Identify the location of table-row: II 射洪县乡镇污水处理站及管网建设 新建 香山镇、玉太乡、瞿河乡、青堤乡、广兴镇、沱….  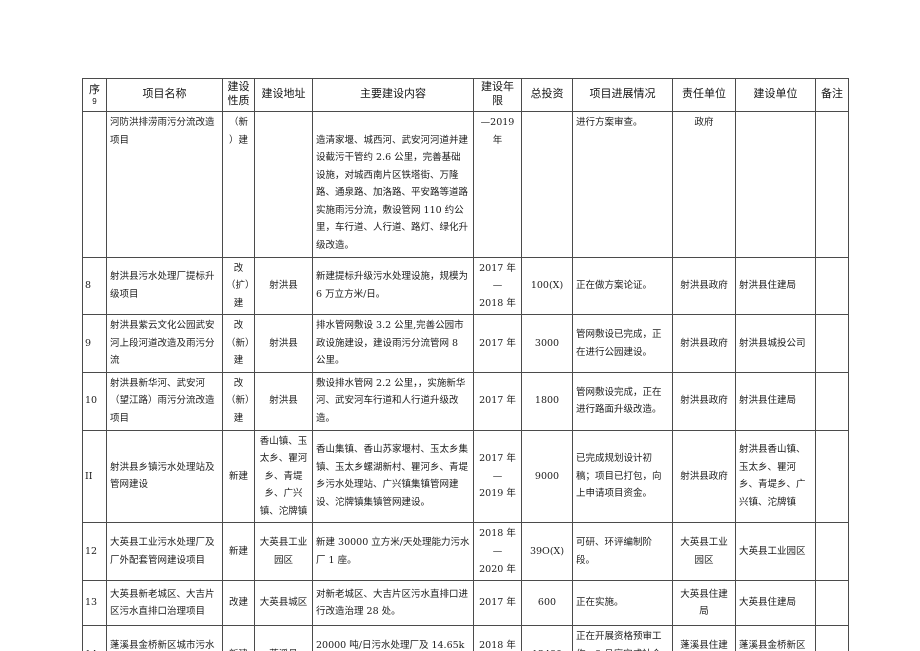
(465, 476).